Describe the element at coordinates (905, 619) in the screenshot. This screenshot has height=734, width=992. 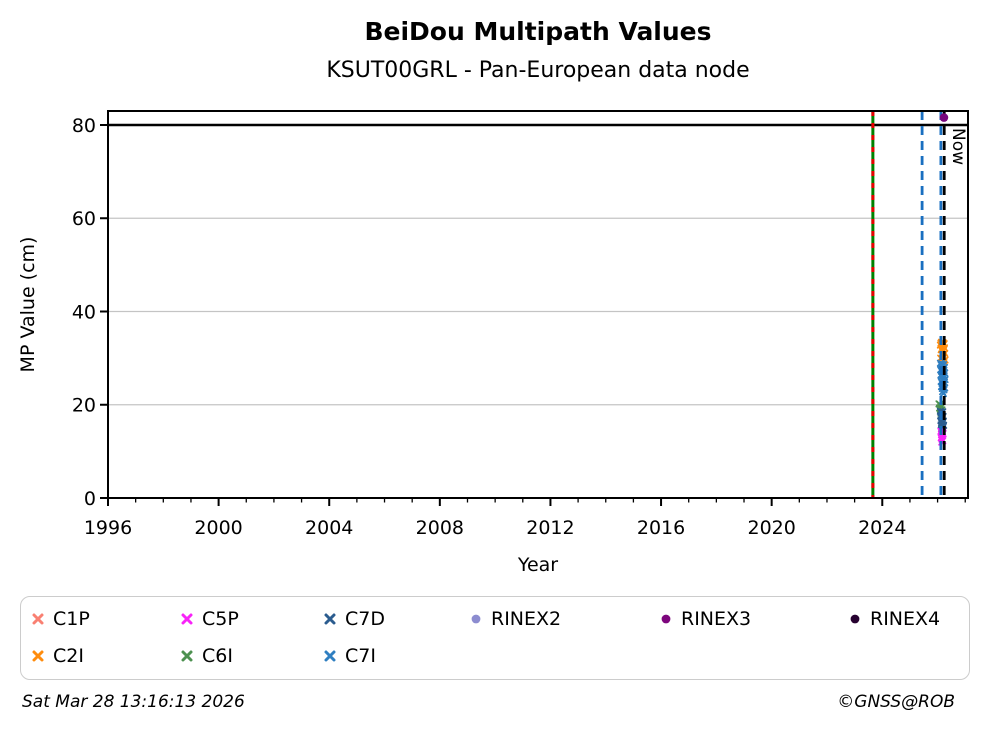
I see `legend-label: RINEX4` at that location.